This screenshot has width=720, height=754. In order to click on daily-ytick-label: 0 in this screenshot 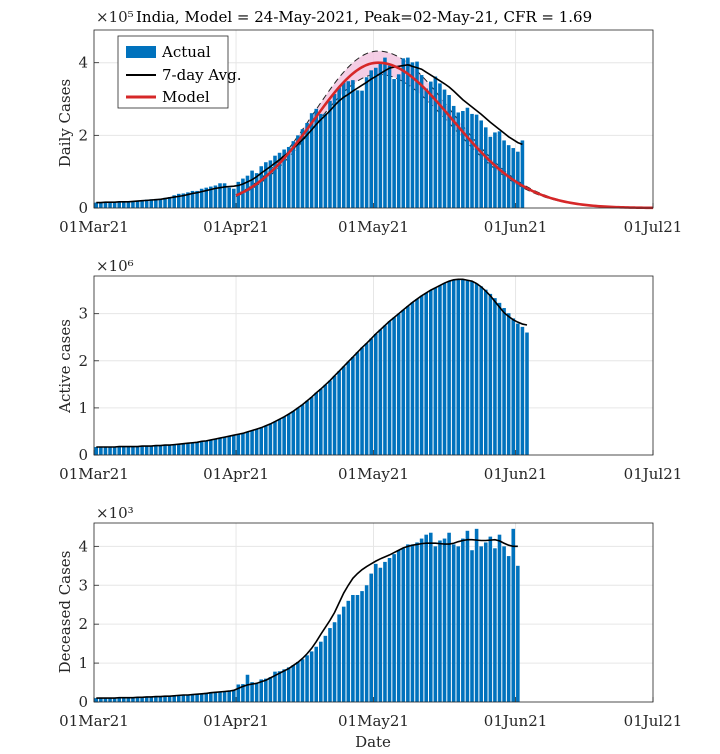, I will do `click(83, 208)`.